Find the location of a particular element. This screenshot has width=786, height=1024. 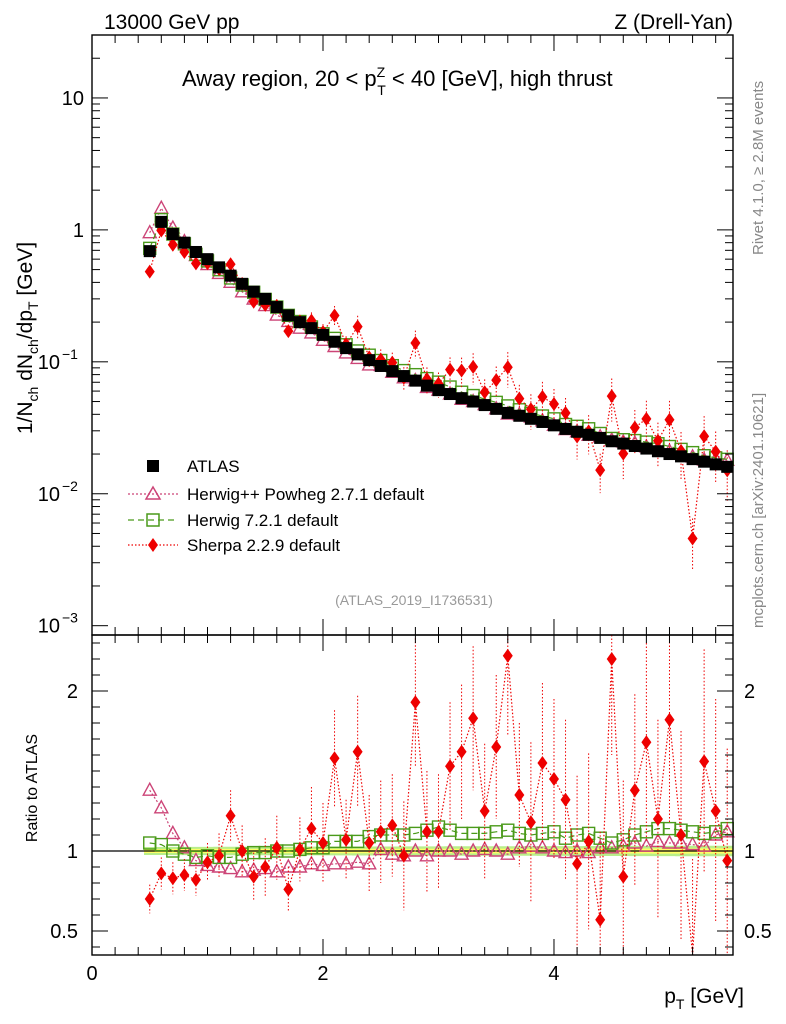

legend-atlas-marker is located at coordinates (153, 466).